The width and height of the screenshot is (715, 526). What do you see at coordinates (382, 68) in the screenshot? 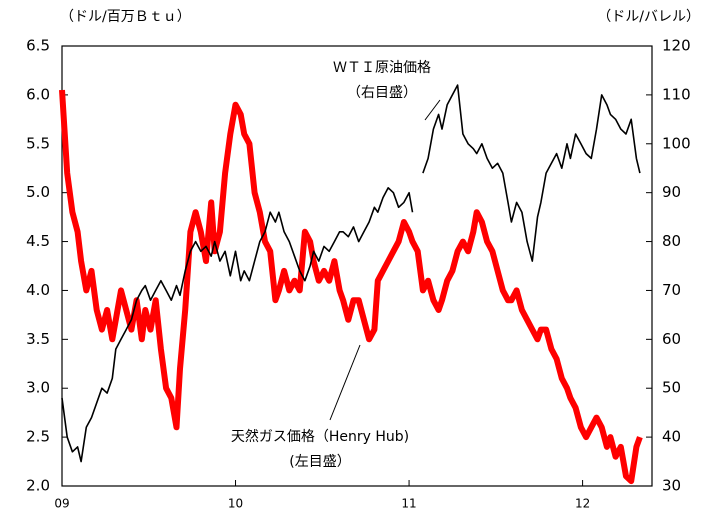
I see `annotation: ＷＴＩ原油価格` at bounding box center [382, 68].